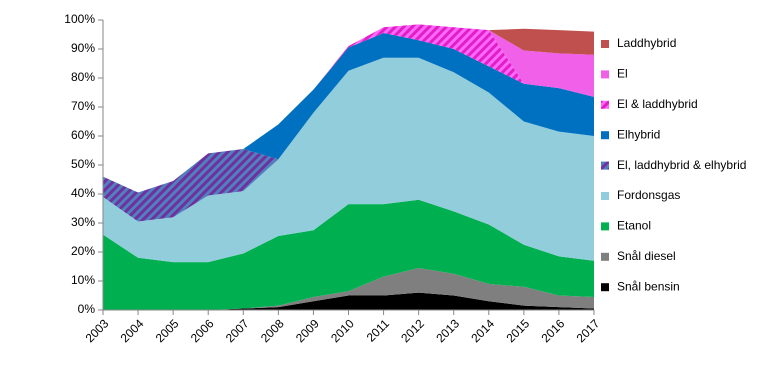 Image resolution: width=770 pixels, height=375 pixels. What do you see at coordinates (517, 330) in the screenshot?
I see `x-tick-label: 2015` at bounding box center [517, 330].